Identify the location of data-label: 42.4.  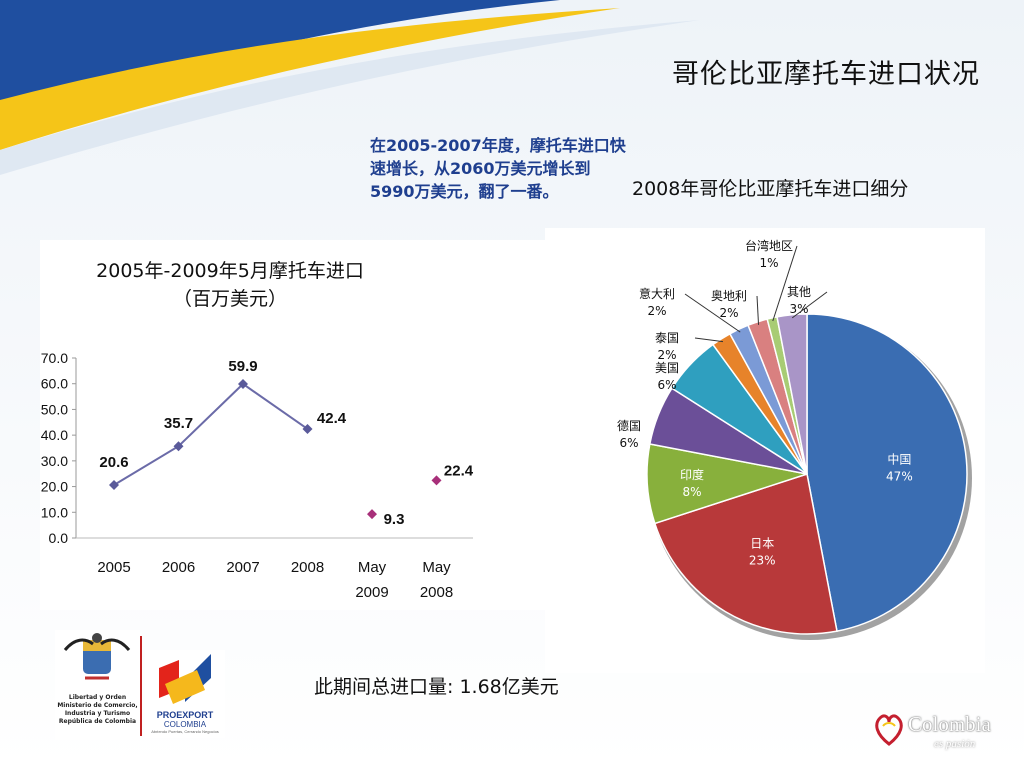
(332, 418).